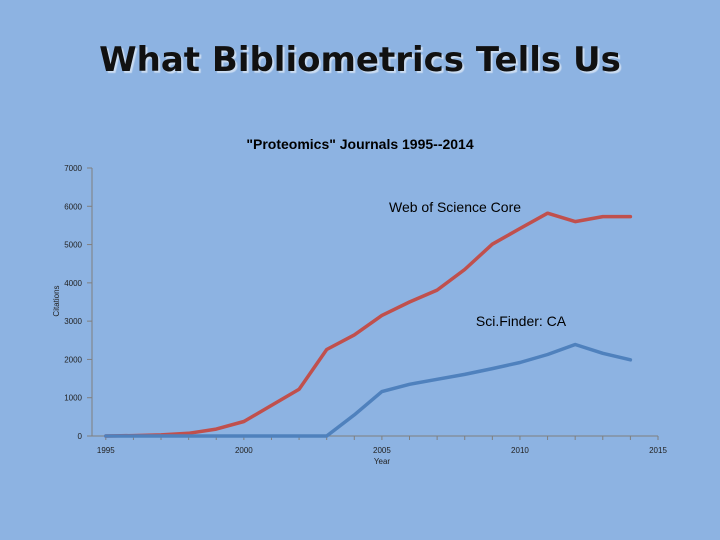 Image resolution: width=720 pixels, height=540 pixels. What do you see at coordinates (56, 300) in the screenshot?
I see `y-axis-title: Citations` at bounding box center [56, 300].